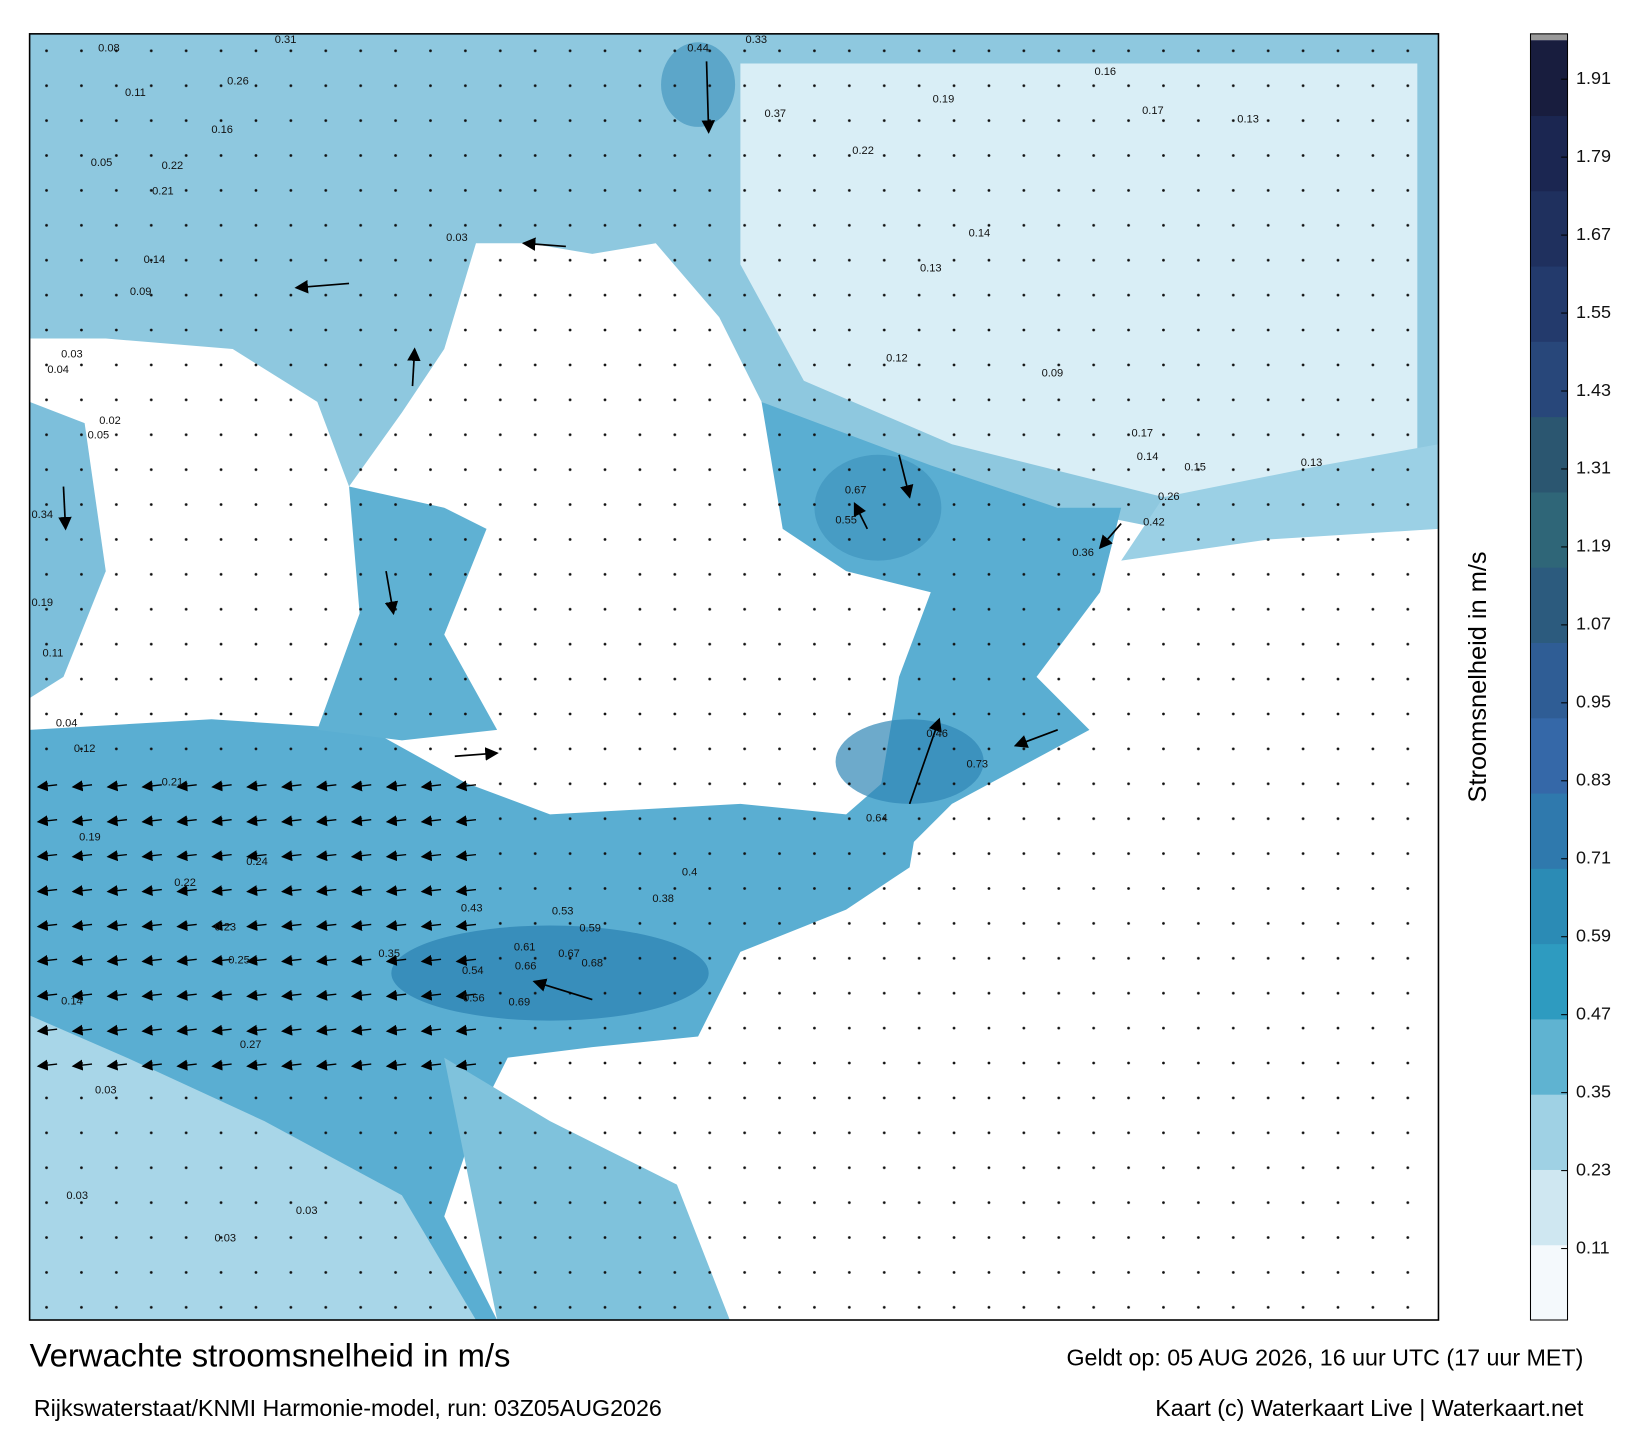 The height and width of the screenshot is (1450, 1650). What do you see at coordinates (155, 260) in the screenshot?
I see `speed-label: 0.14` at bounding box center [155, 260].